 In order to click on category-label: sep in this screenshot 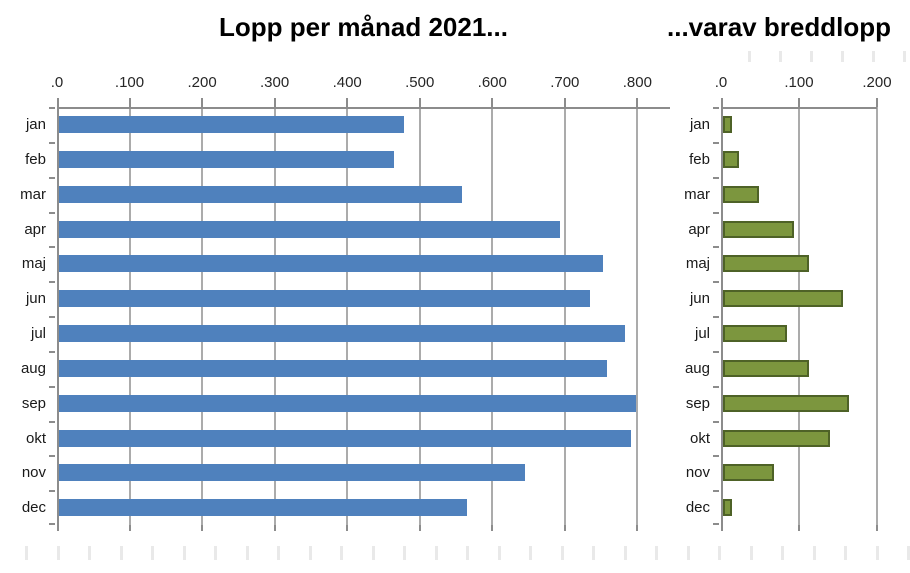, I will do `click(697, 403)`.